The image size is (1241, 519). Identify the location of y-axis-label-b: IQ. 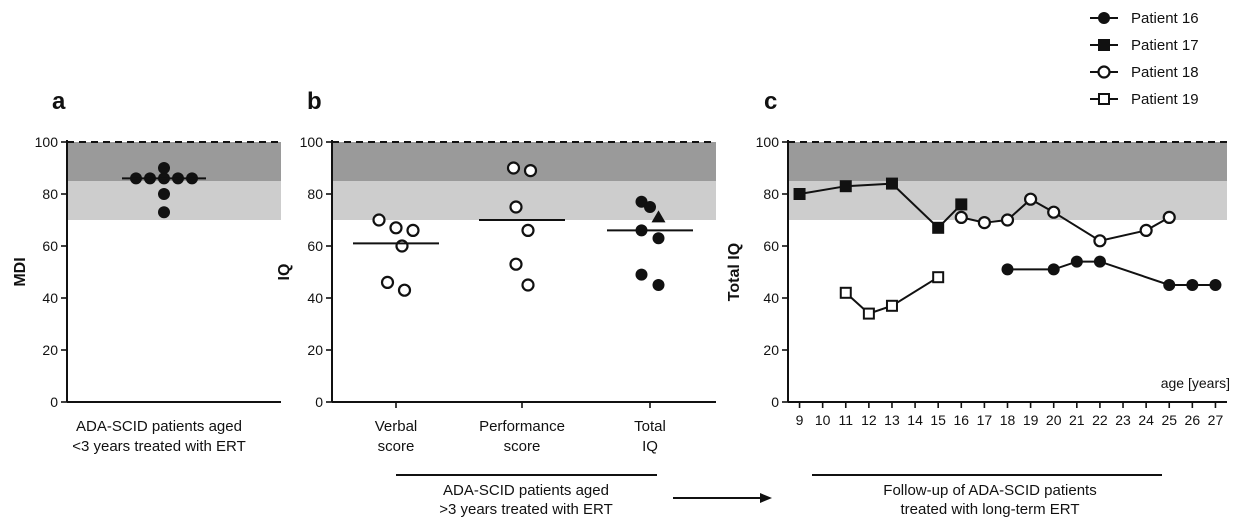
(284, 272).